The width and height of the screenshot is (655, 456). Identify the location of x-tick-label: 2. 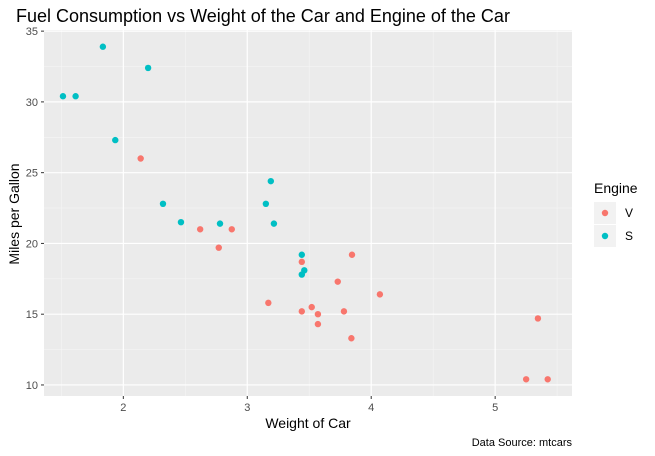
(123, 408).